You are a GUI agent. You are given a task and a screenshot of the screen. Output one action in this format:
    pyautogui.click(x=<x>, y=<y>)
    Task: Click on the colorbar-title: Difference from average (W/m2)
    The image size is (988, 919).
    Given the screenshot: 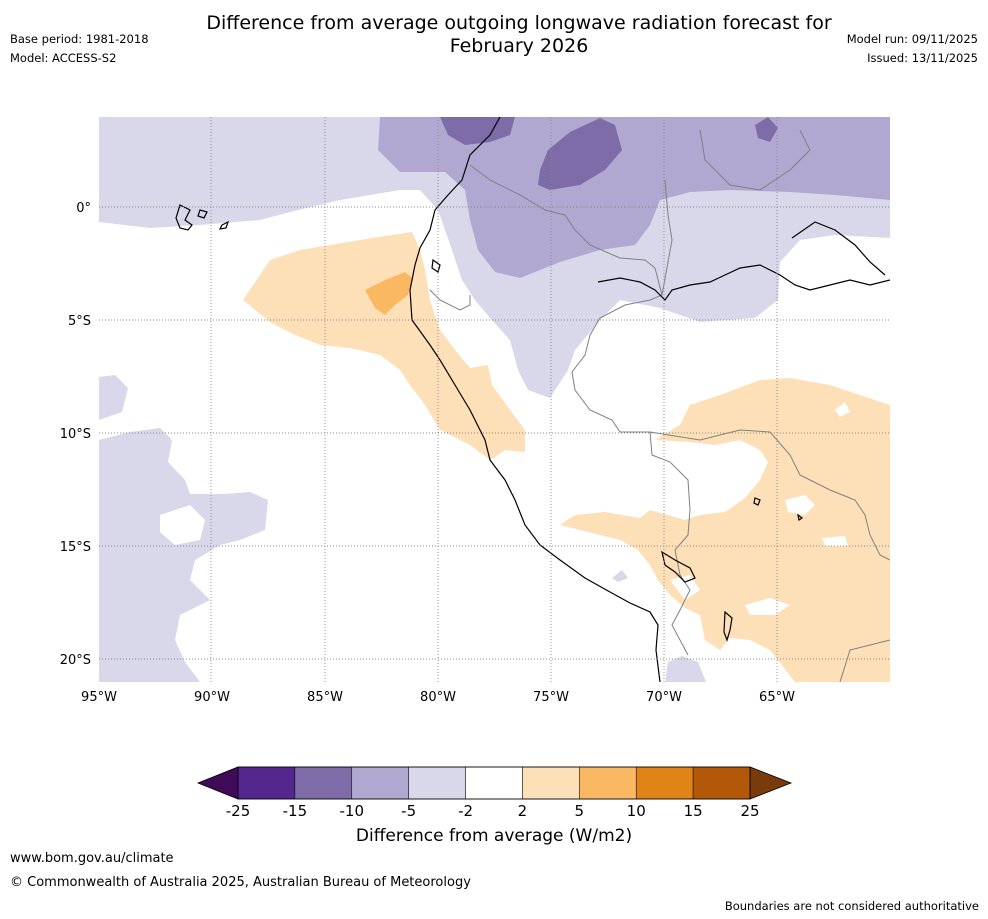 What is the action you would take?
    pyautogui.click(x=494, y=836)
    